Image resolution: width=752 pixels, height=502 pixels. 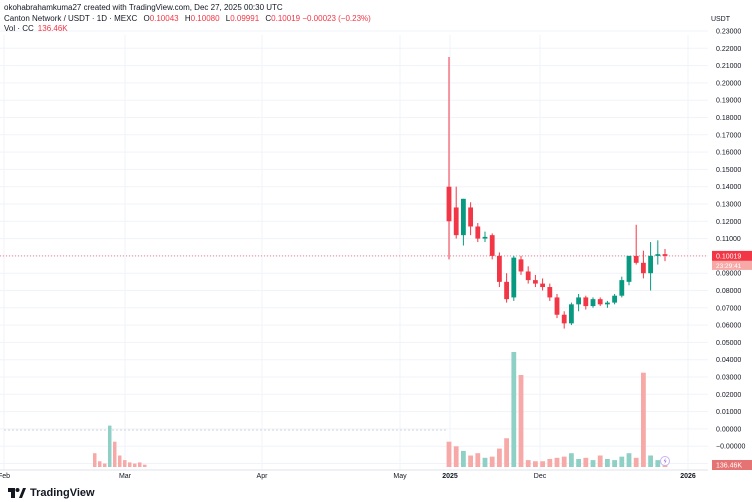 I want to click on price-tick-label: 0.05000, so click(x=728, y=343).